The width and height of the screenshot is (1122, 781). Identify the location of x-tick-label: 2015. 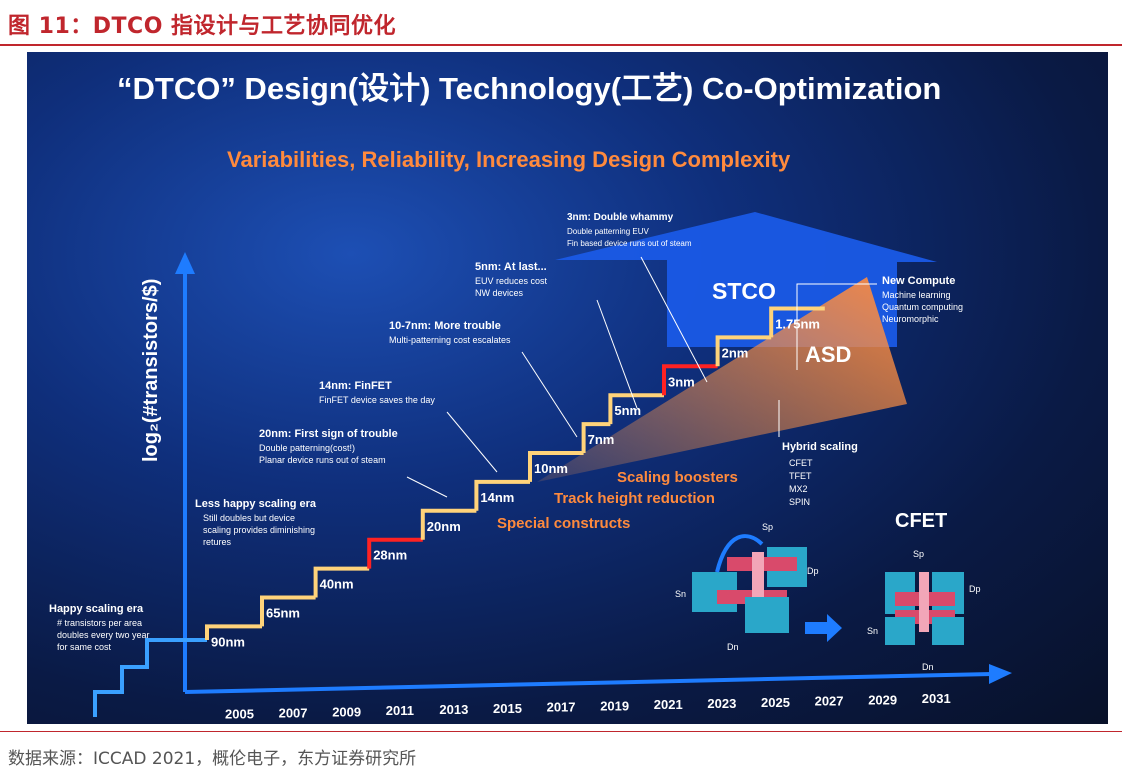
(507, 708).